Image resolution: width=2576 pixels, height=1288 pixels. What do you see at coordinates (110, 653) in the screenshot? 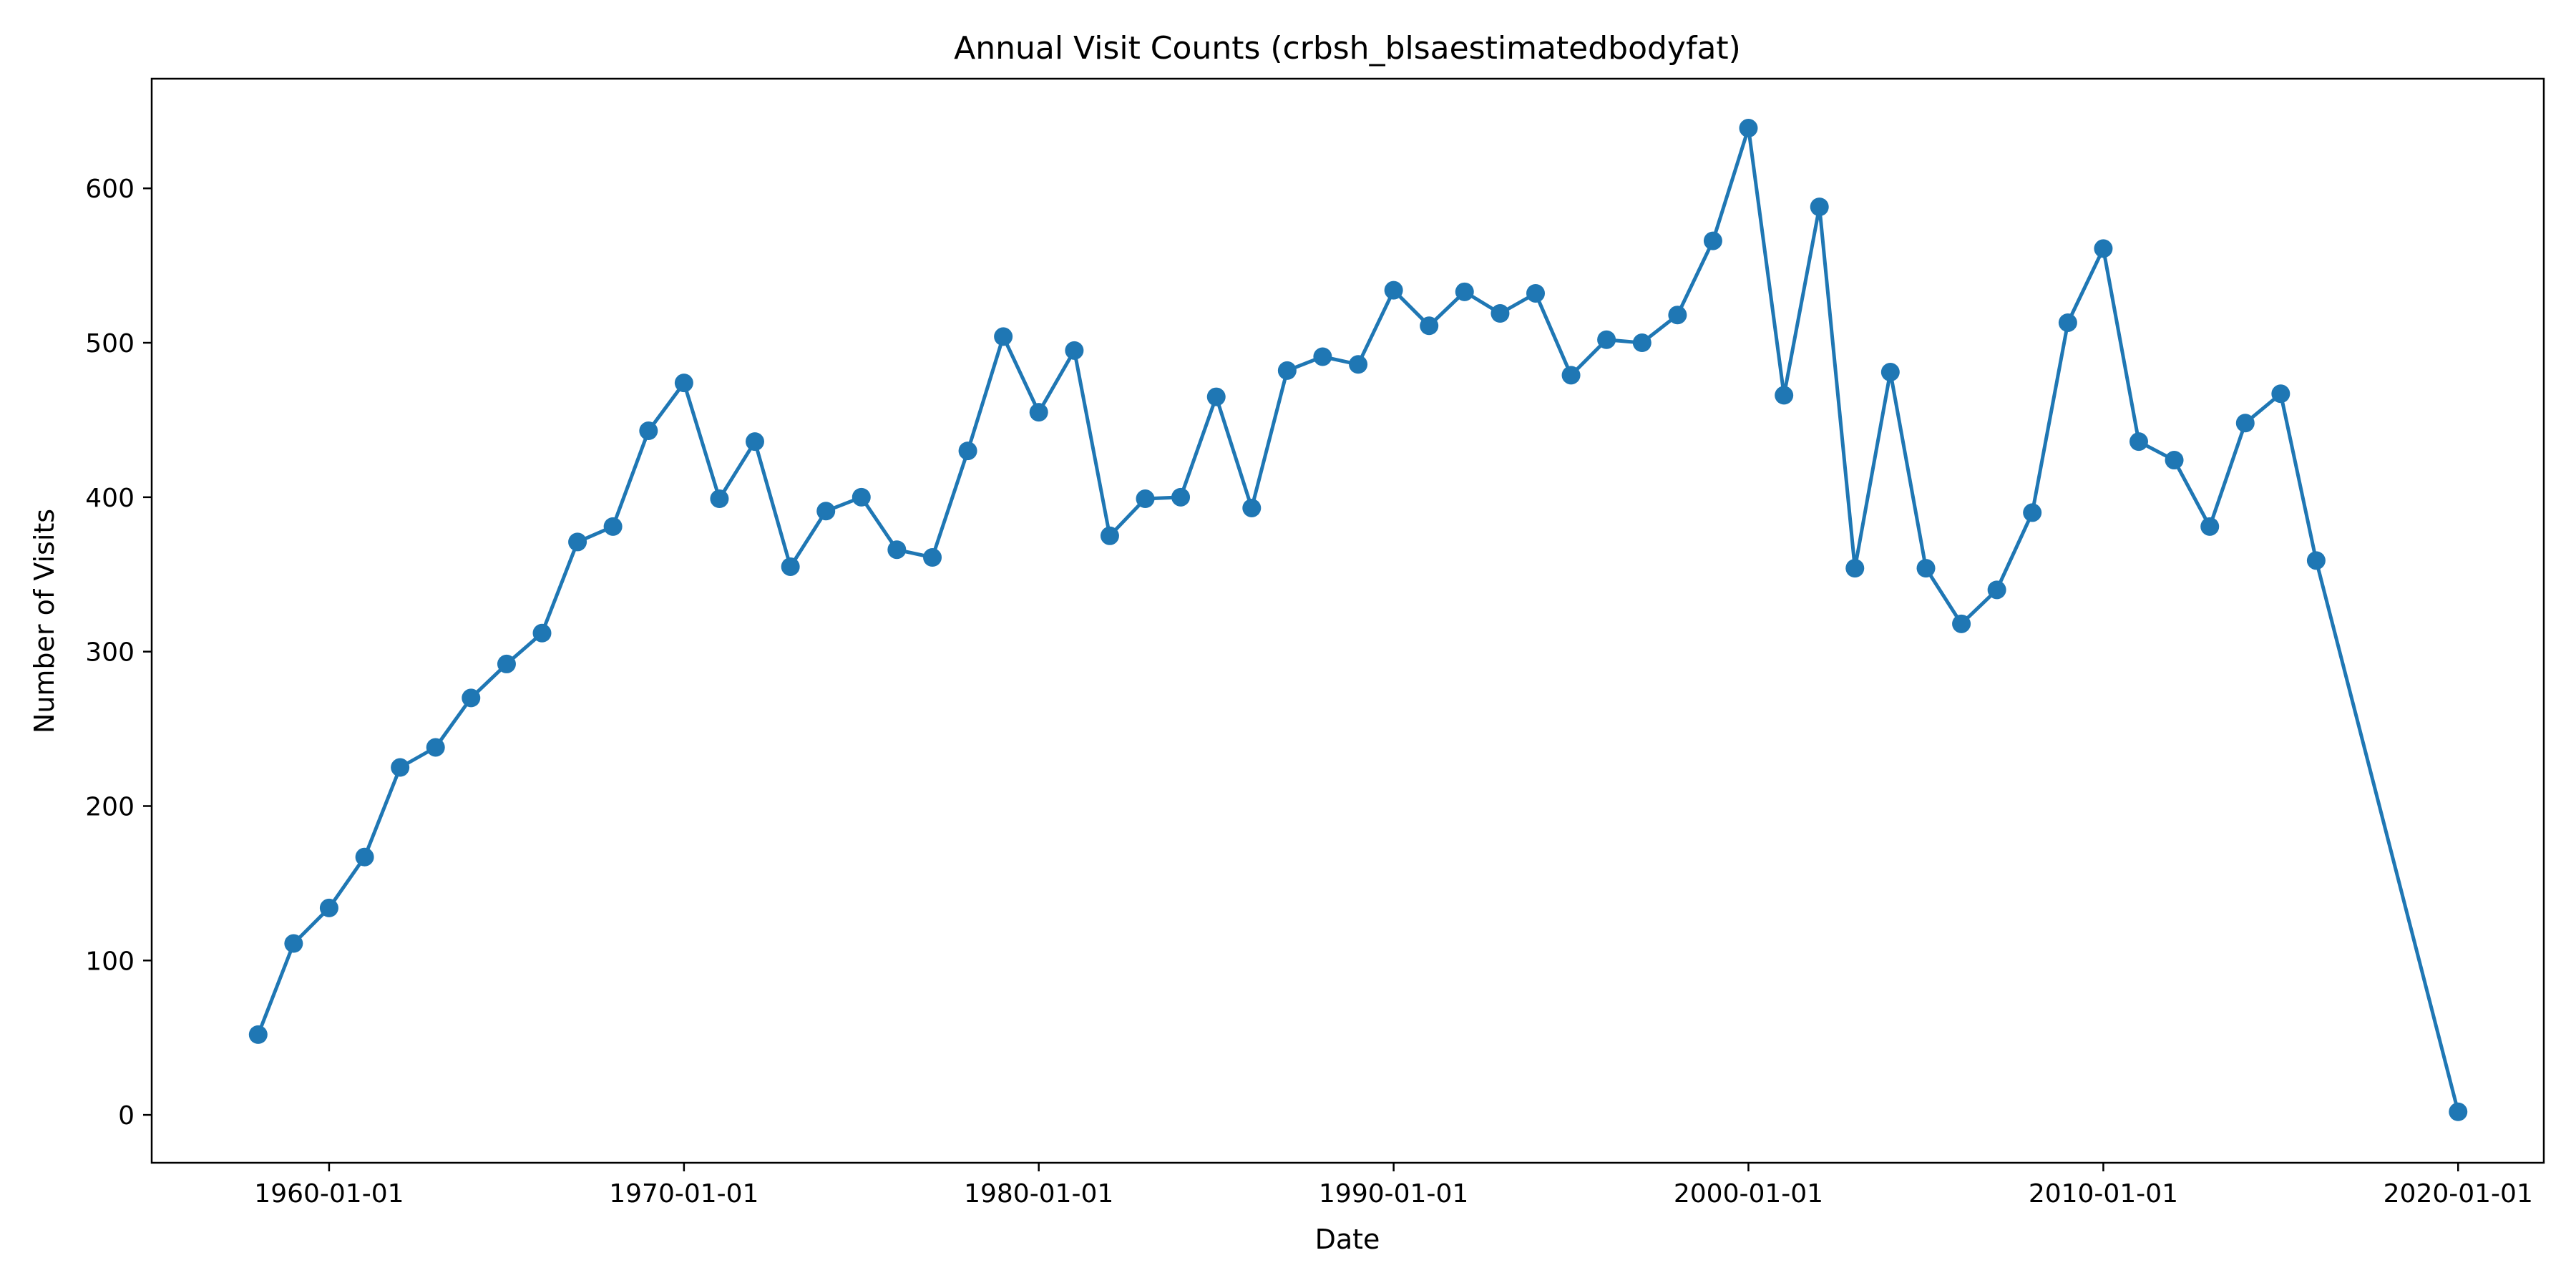
I see `y-tick-label: 300` at bounding box center [110, 653].